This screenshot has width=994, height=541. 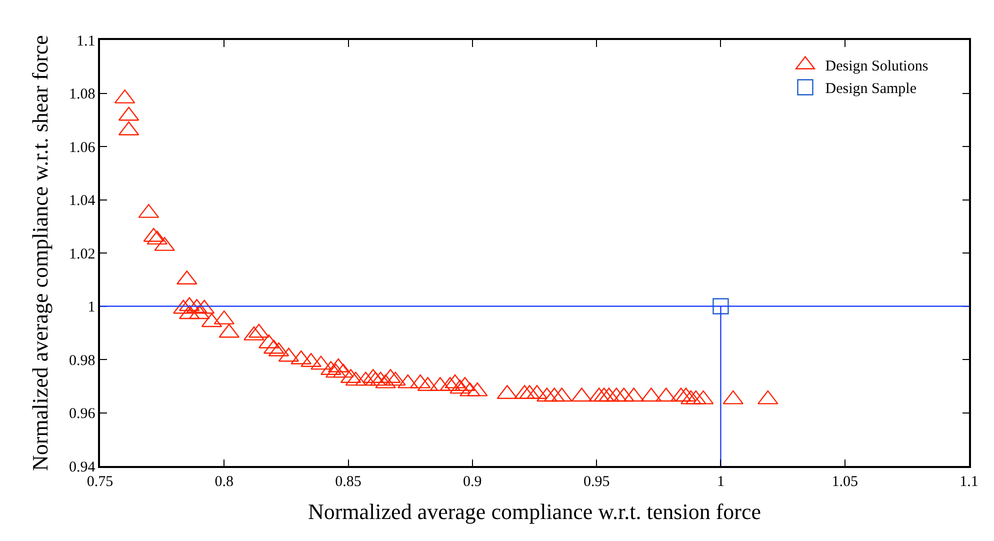 I want to click on y-tick-label: 1.02, so click(x=82, y=254).